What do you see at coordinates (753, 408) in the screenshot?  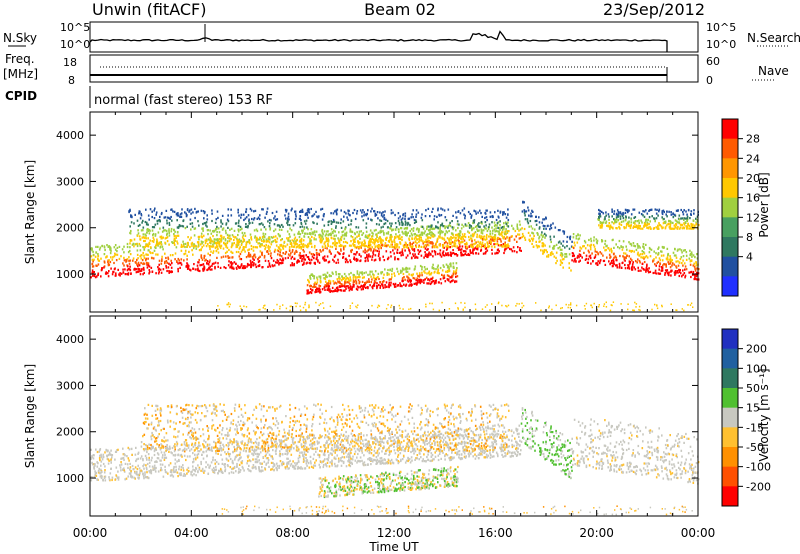 I see `colorbar-tick-cb-vel-3: 15` at bounding box center [753, 408].